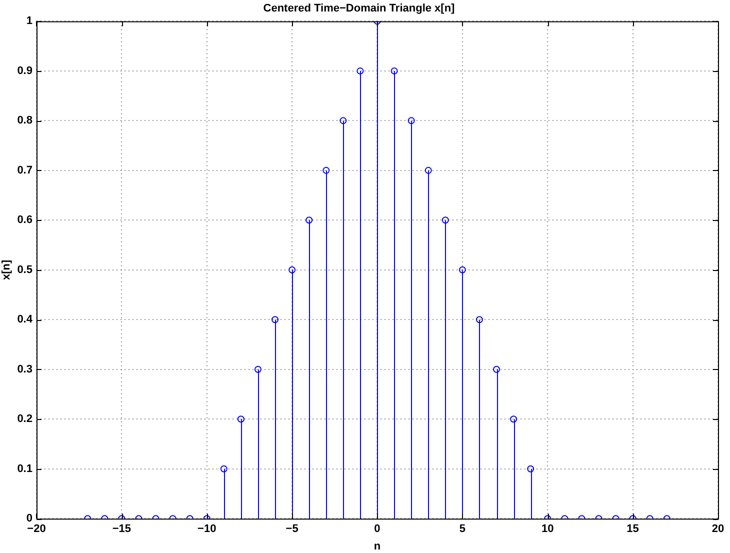 The image size is (730, 553). I want to click on x-tick-label: 0, so click(377, 529).